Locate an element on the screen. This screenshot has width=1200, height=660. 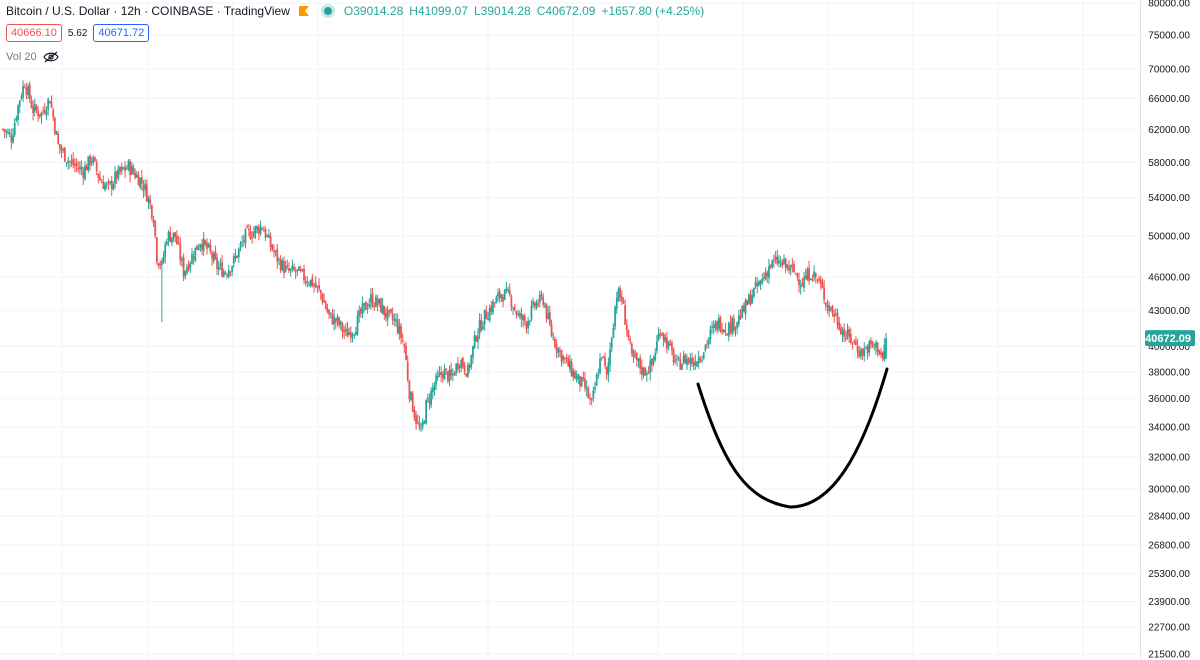
price-axis-tick-label: 70000.00 is located at coordinates (1169, 70).